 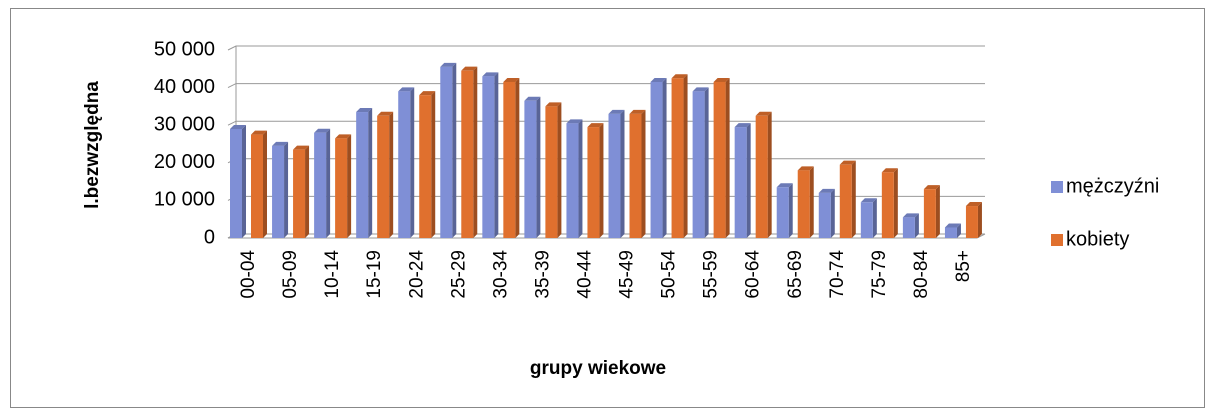 I want to click on x-tick-label: 30-34, so click(x=500, y=274).